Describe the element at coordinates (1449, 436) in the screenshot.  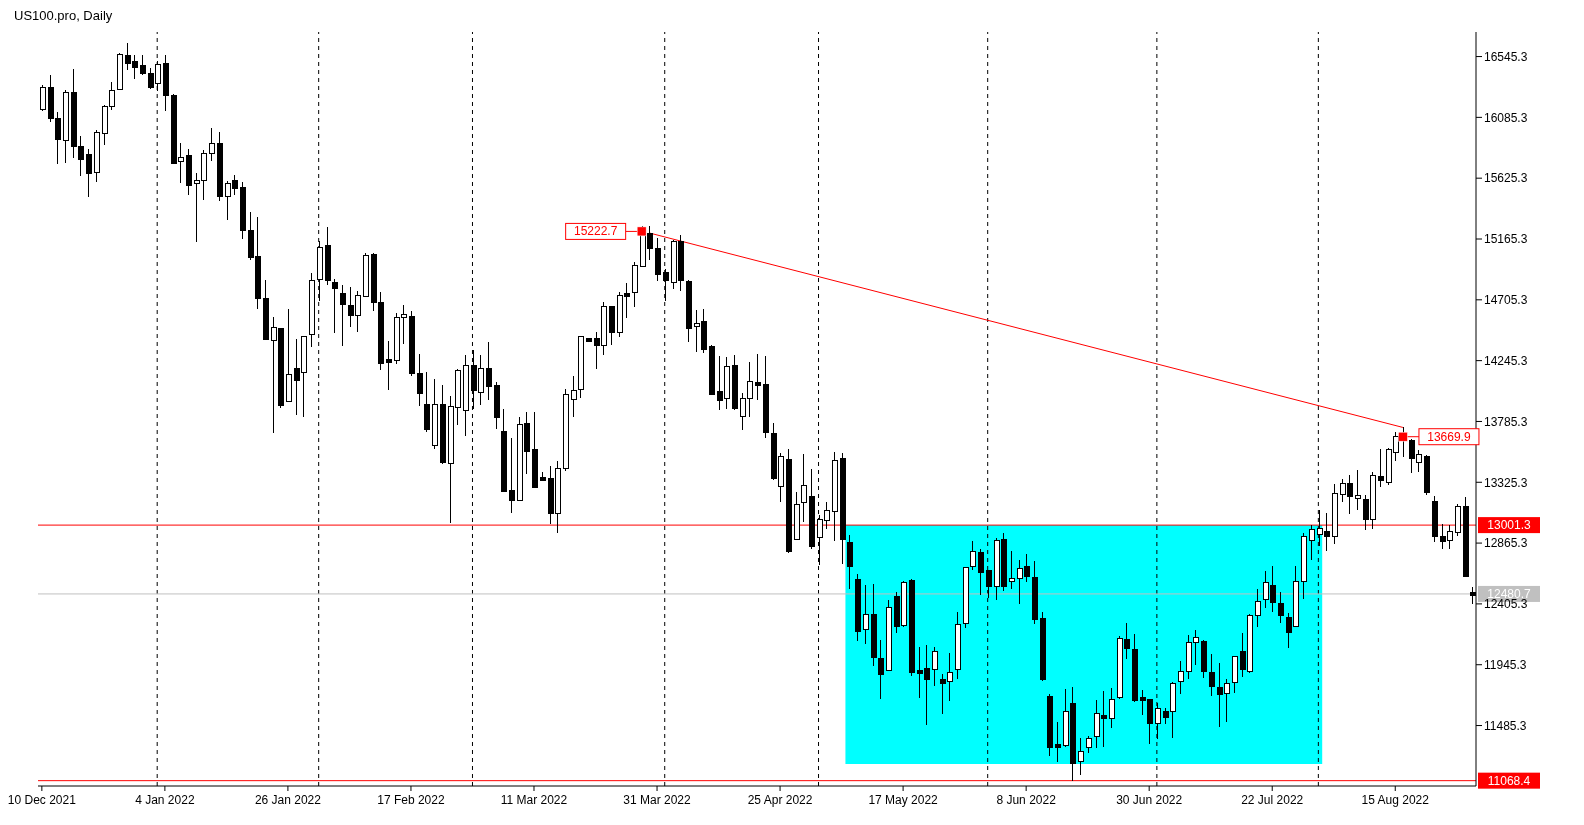
I see `data-label: 13669.9` at that location.